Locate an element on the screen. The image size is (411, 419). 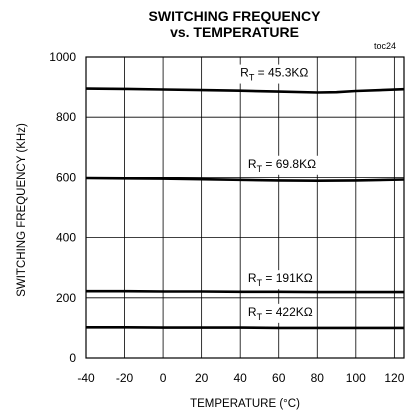
y-tick-label: 800 is located at coordinates (66, 117).